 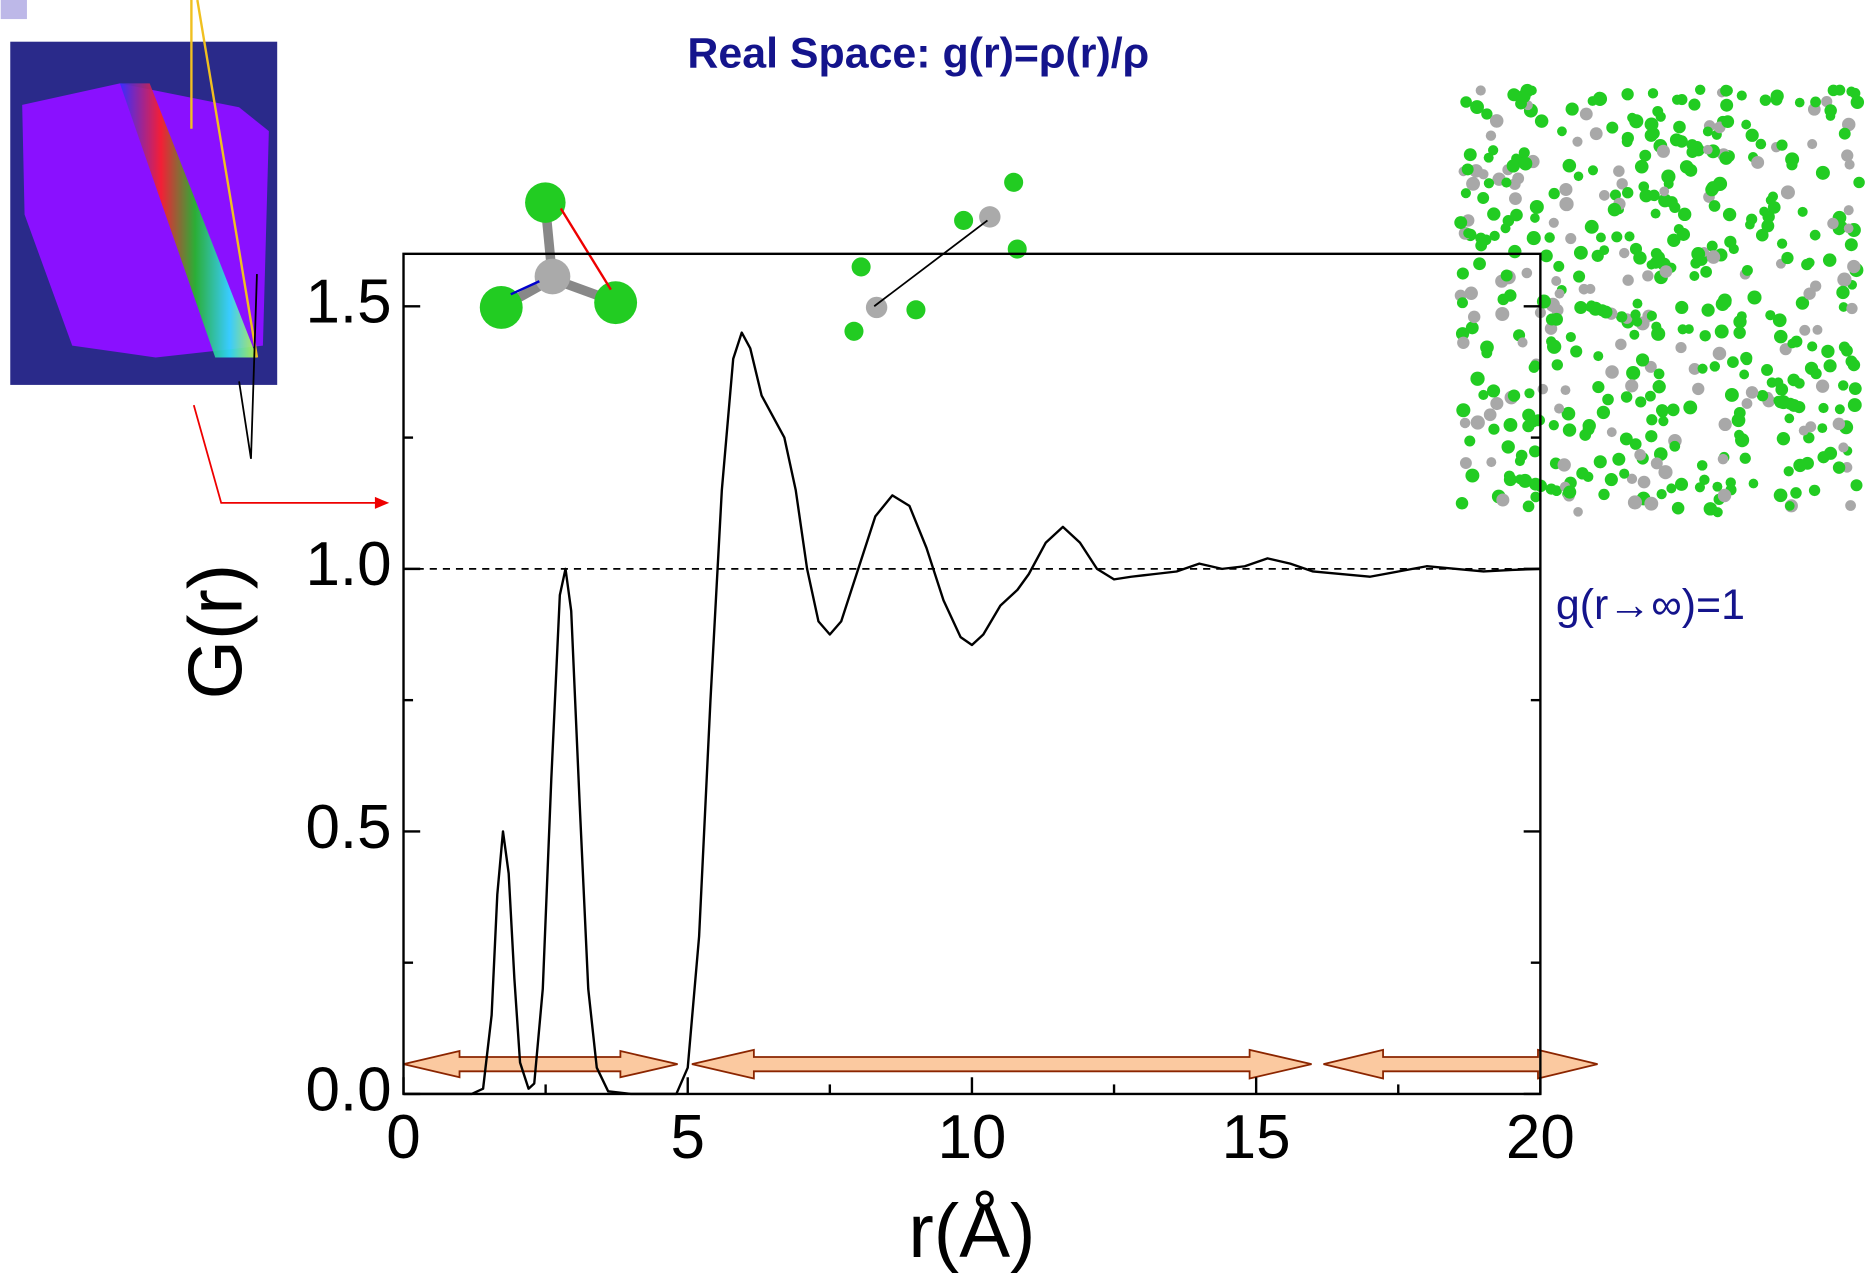 I want to click on x-tick-label: 5, so click(x=687, y=1137).